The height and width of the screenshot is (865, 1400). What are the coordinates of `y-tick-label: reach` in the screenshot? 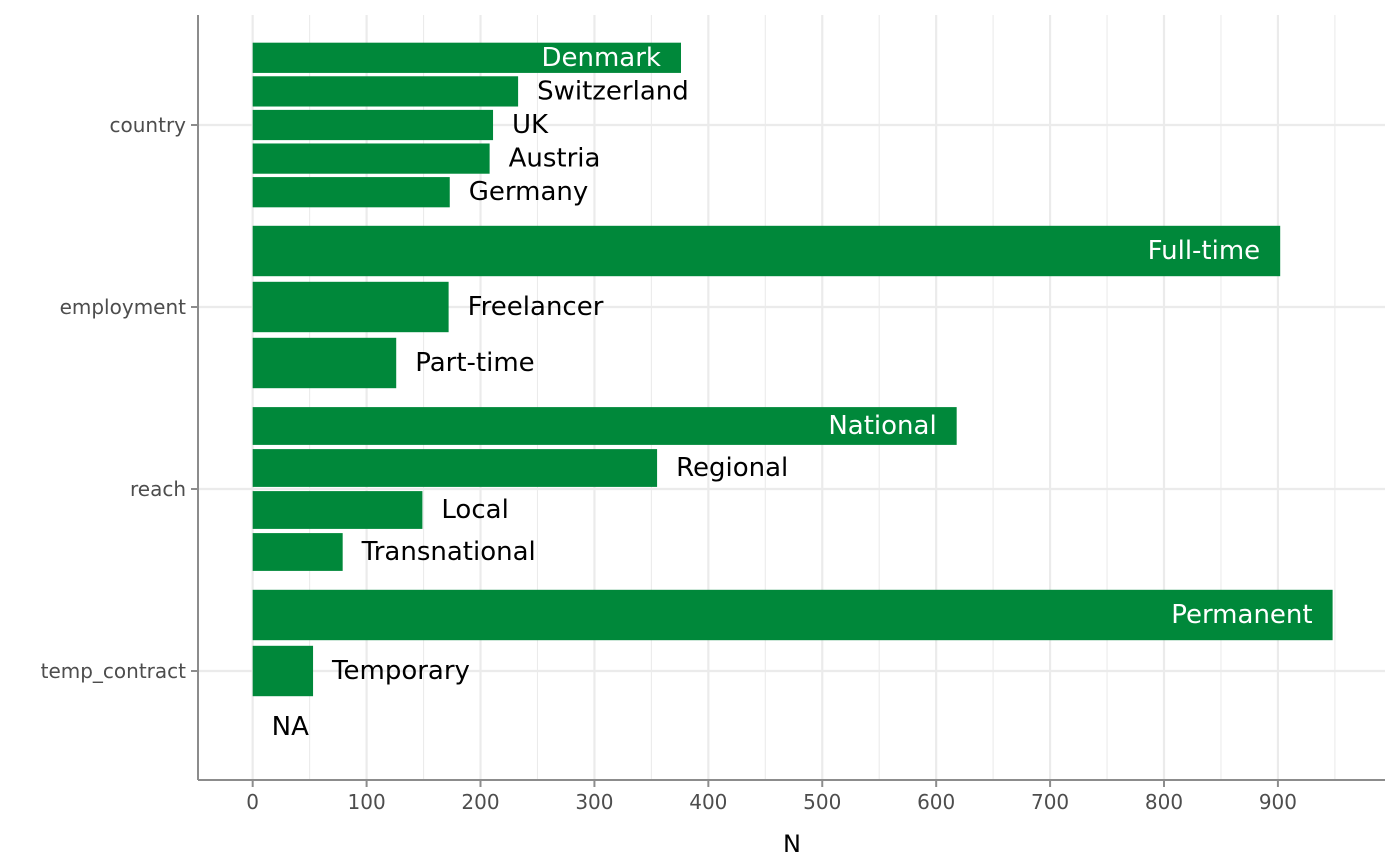 It's located at (158, 489).